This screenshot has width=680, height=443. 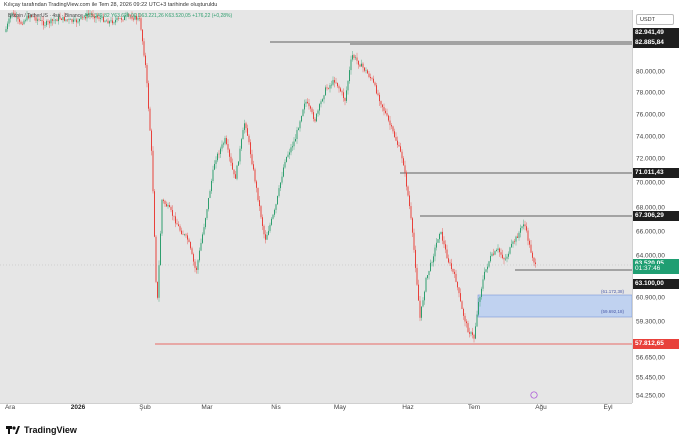 I want to click on currency-selector: USDT, so click(x=655, y=19).